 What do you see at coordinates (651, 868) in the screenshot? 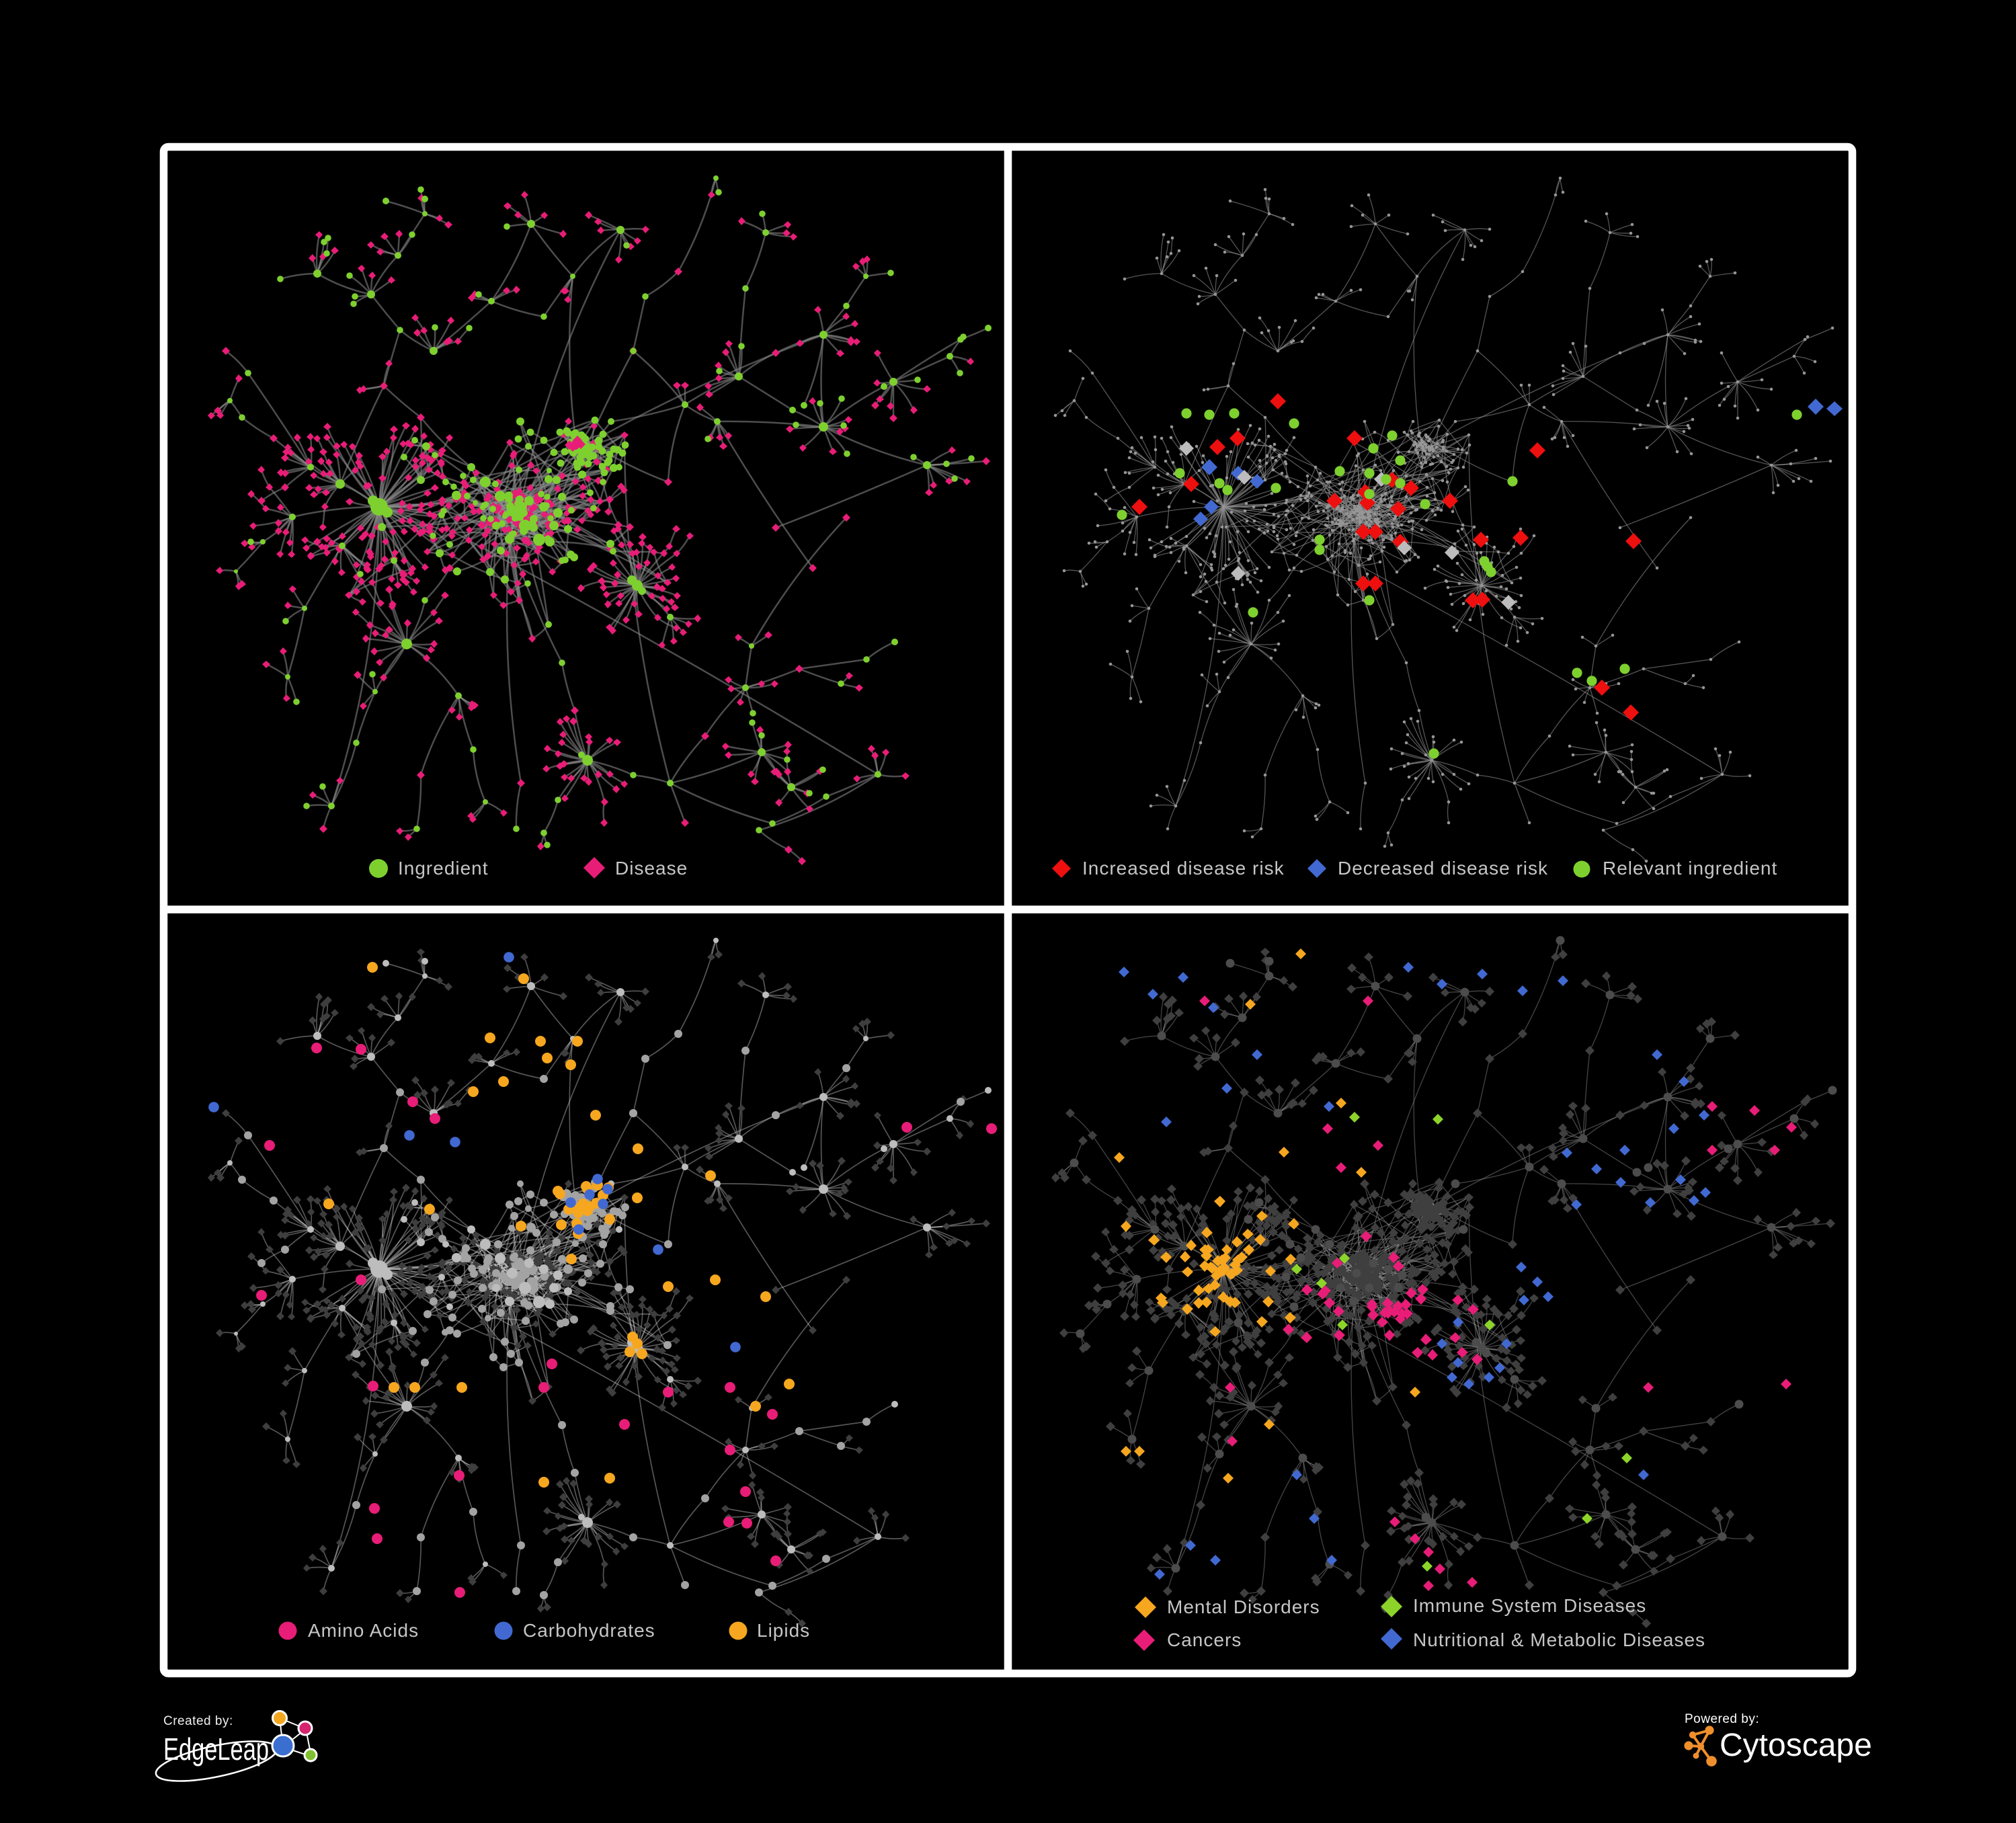
I see `svg-text: Disease` at bounding box center [651, 868].